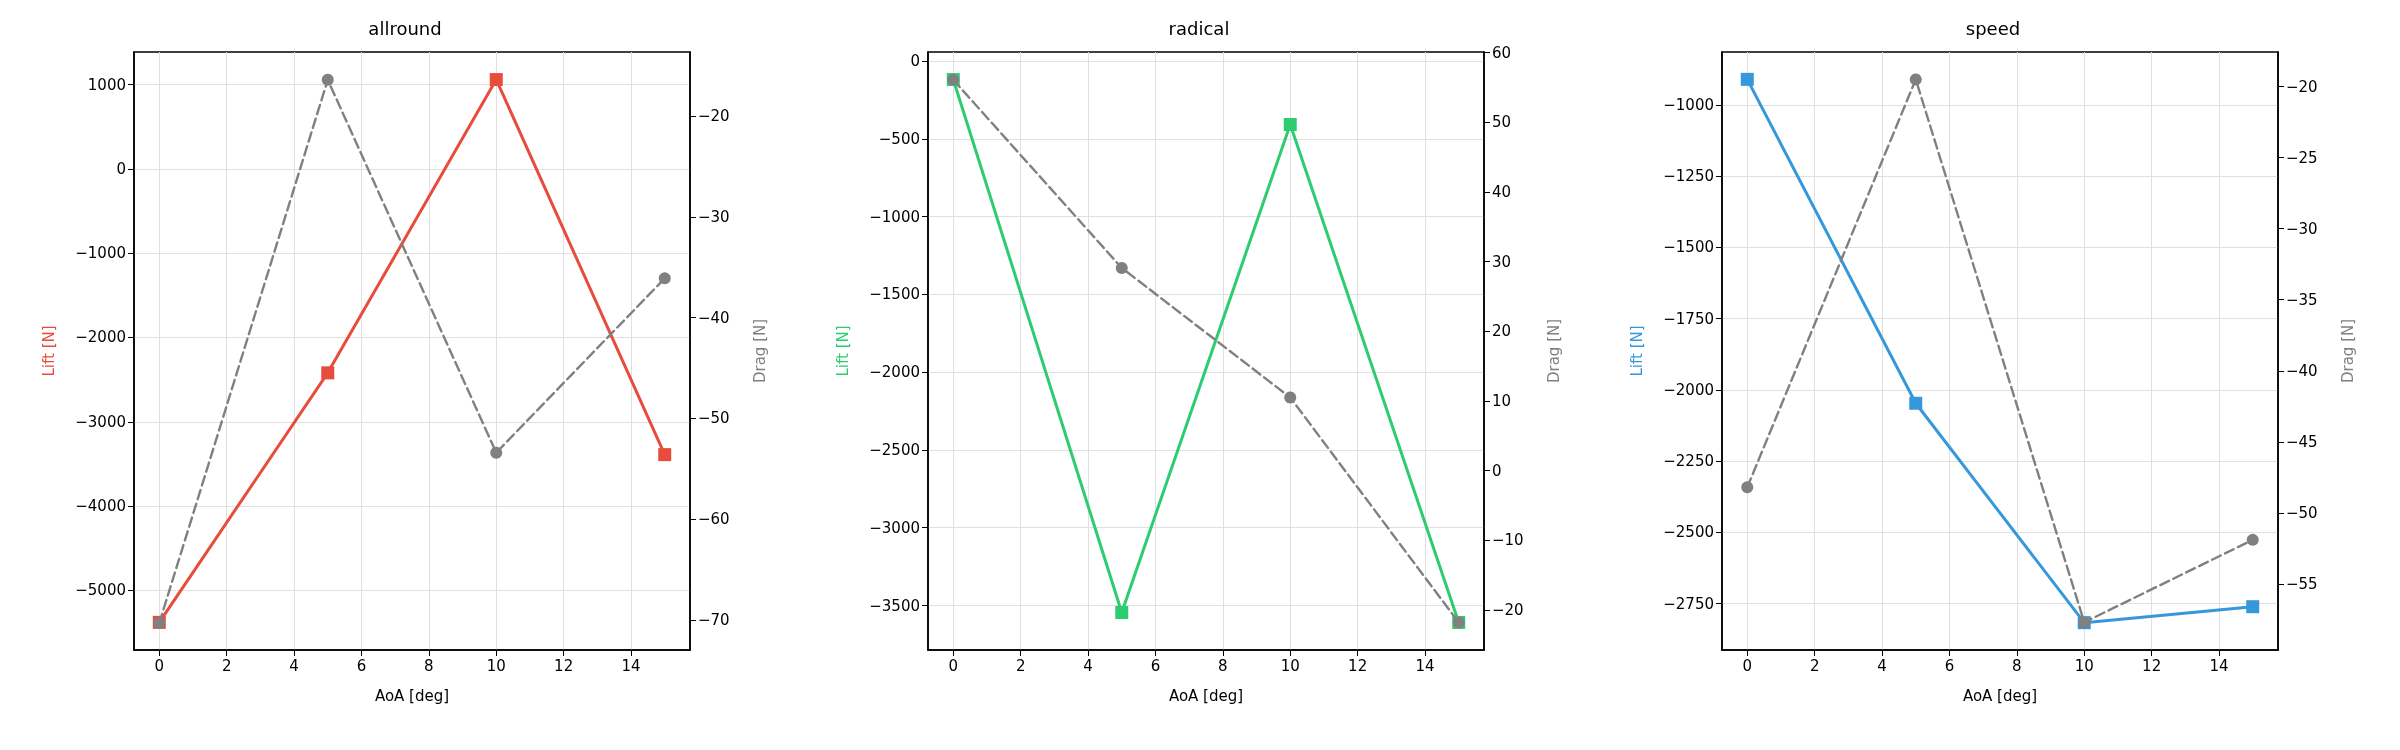 The width and height of the screenshot is (2400, 750). Describe the element at coordinates (894, 605) in the screenshot. I see `y-tick-label: −3500` at that location.